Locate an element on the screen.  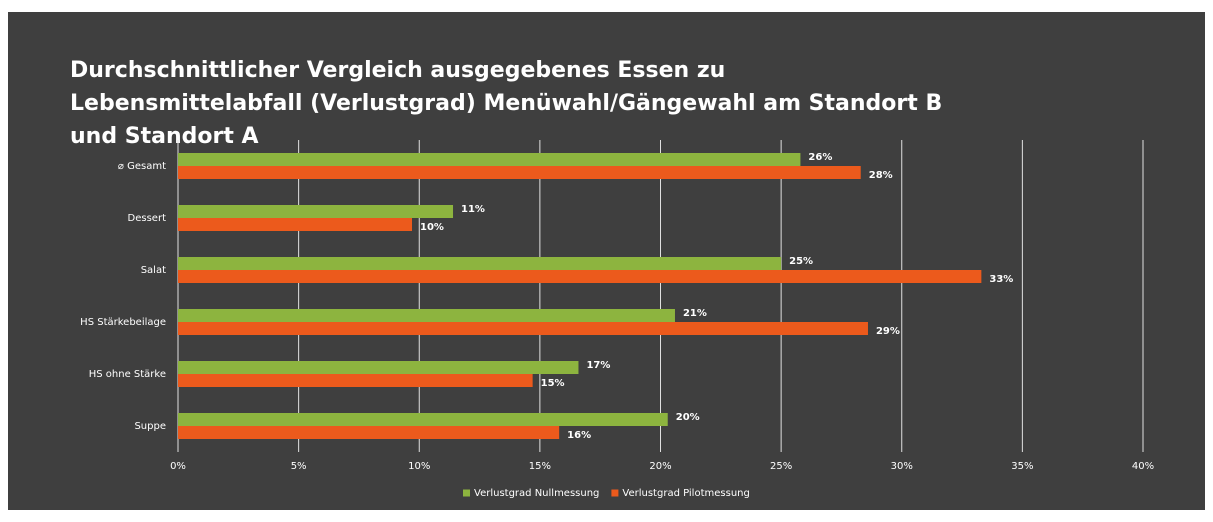
y-tick-label: ⌀ Gesamt is located at coordinates (142, 166).